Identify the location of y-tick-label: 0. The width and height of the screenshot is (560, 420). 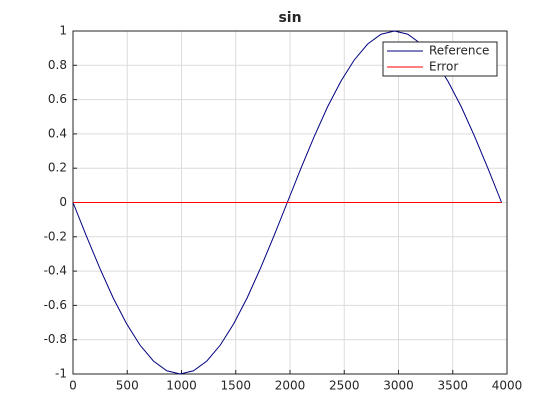
(63, 202).